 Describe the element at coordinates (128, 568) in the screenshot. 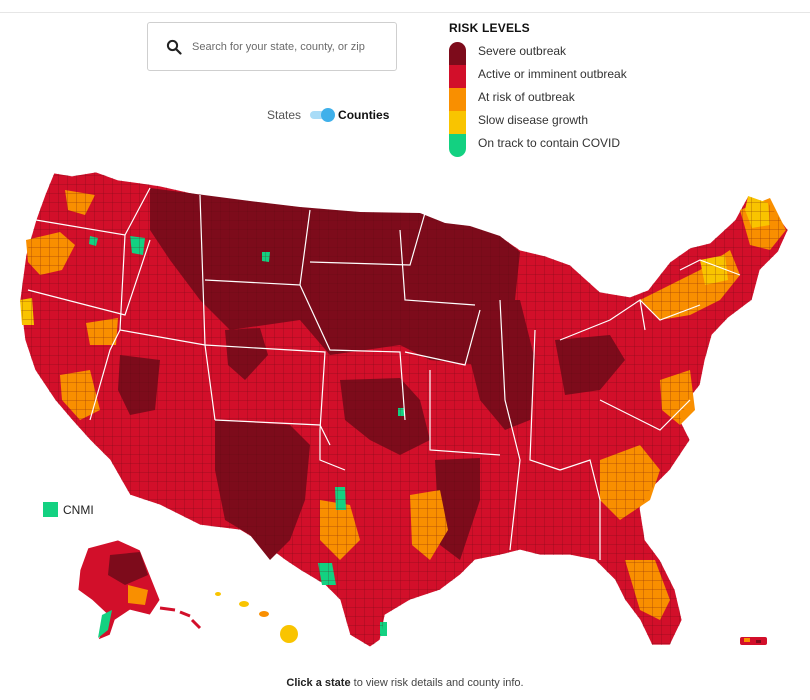

I see `alaska-severe` at that location.